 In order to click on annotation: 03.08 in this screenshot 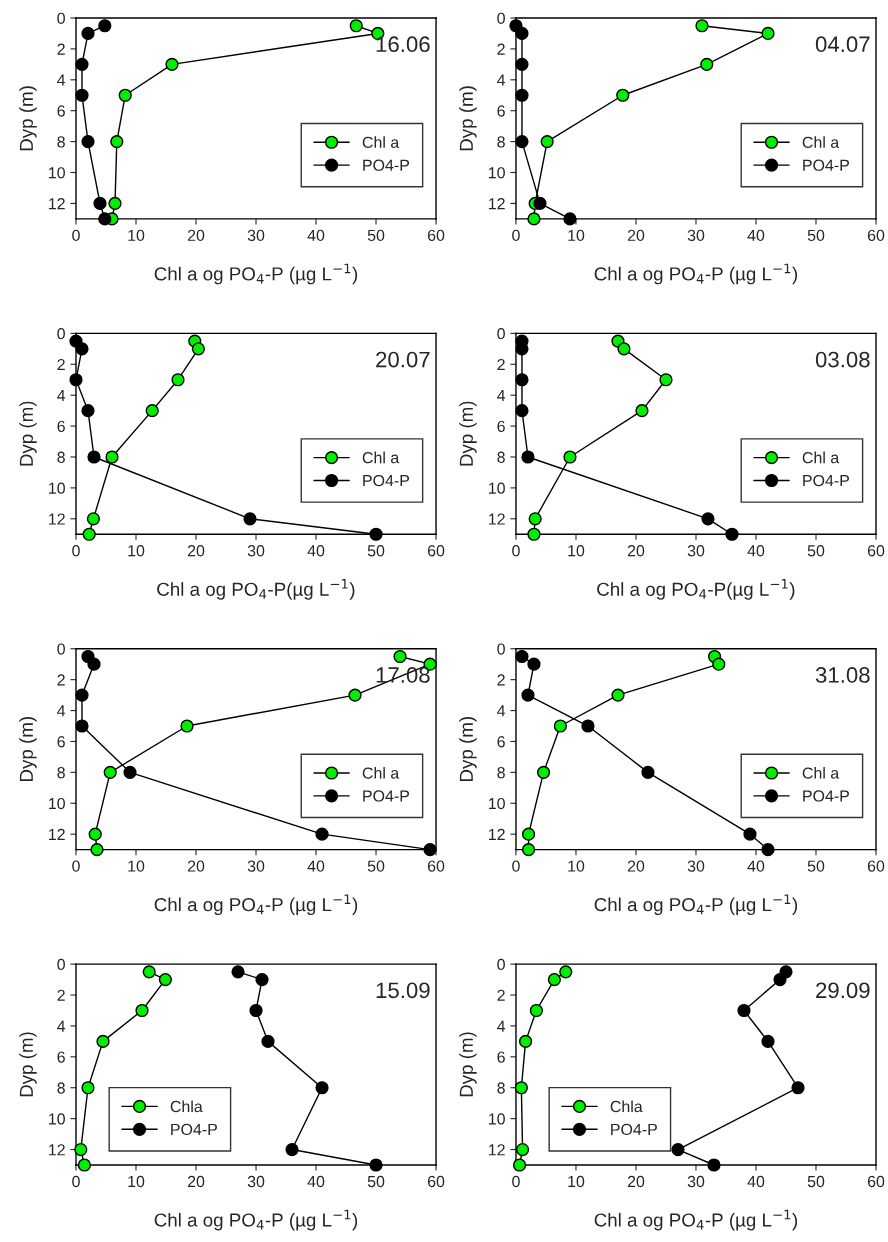, I will do `click(842, 359)`.